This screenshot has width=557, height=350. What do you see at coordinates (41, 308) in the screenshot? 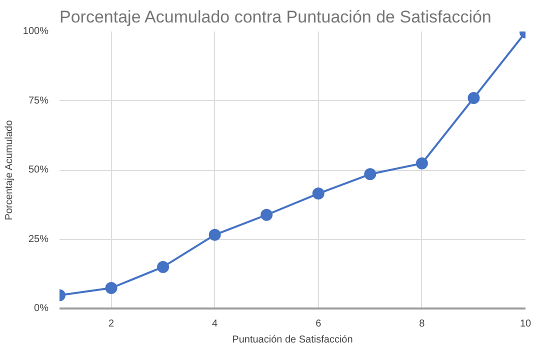
I see `y-tick-label: 0%` at bounding box center [41, 308].